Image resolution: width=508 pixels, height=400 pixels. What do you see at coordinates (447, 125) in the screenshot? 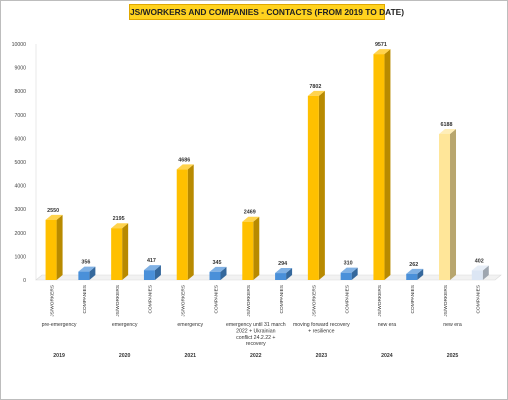
I see `bar-value-label: 6188` at bounding box center [447, 125].